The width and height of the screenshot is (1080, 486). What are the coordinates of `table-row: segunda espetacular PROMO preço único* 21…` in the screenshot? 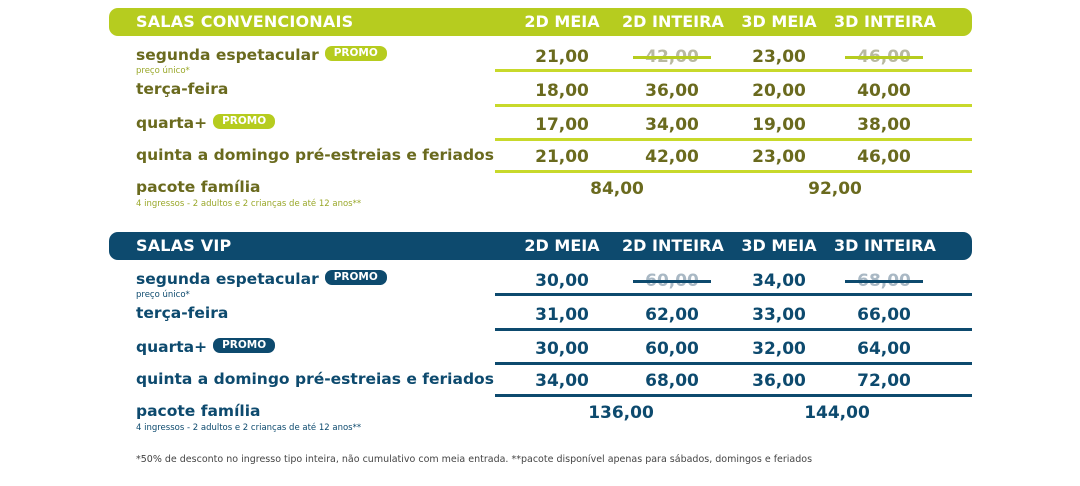 It's located at (540, 58).